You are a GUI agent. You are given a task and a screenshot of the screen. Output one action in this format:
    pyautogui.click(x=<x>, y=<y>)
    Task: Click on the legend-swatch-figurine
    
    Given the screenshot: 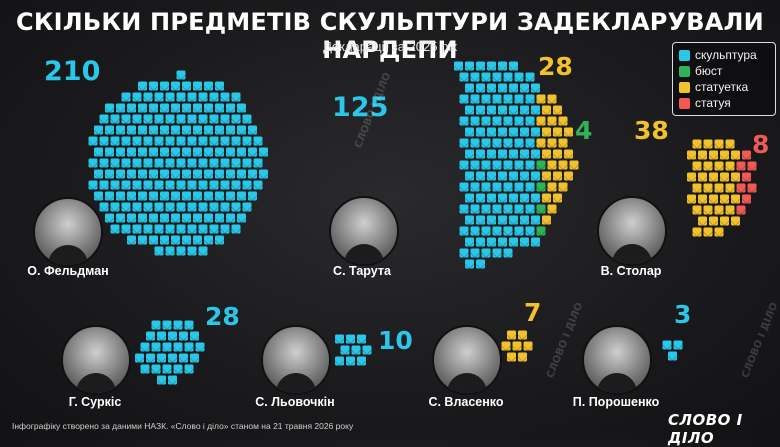 What is the action you would take?
    pyautogui.click(x=684, y=87)
    